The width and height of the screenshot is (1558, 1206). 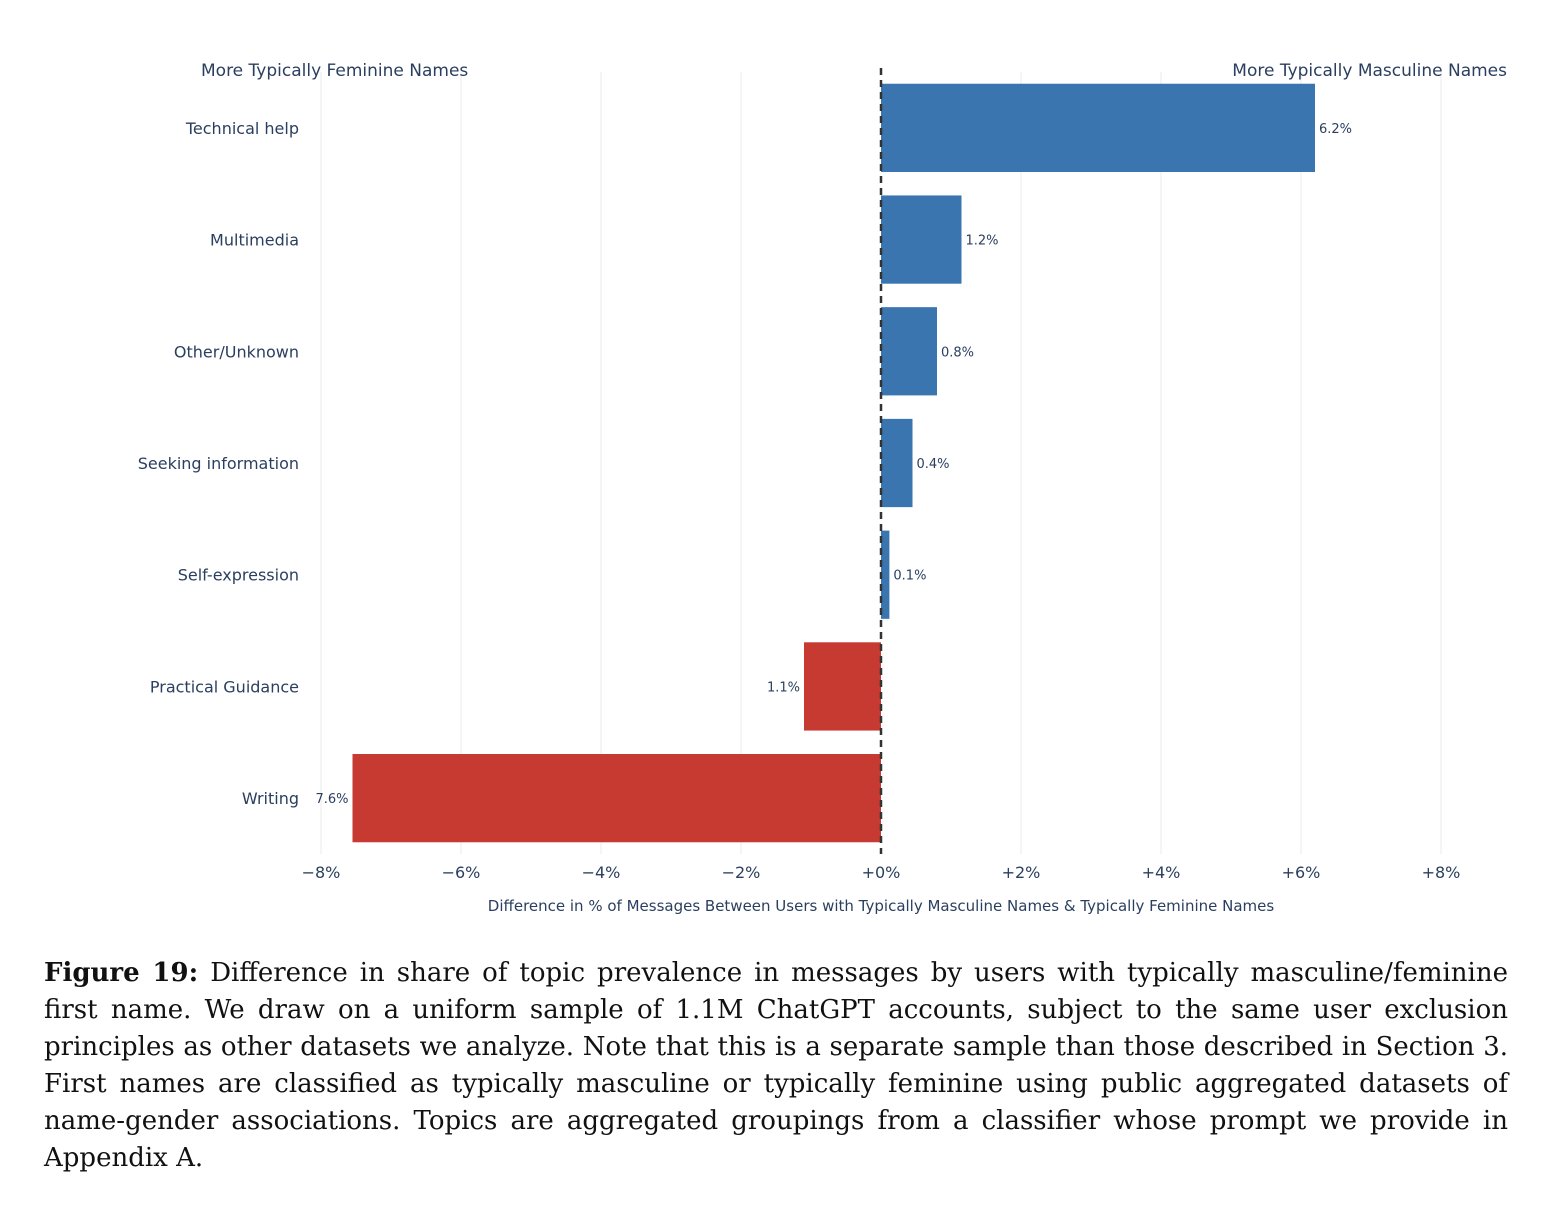 I want to click on x-tick-label: +6%, so click(x=1301, y=872).